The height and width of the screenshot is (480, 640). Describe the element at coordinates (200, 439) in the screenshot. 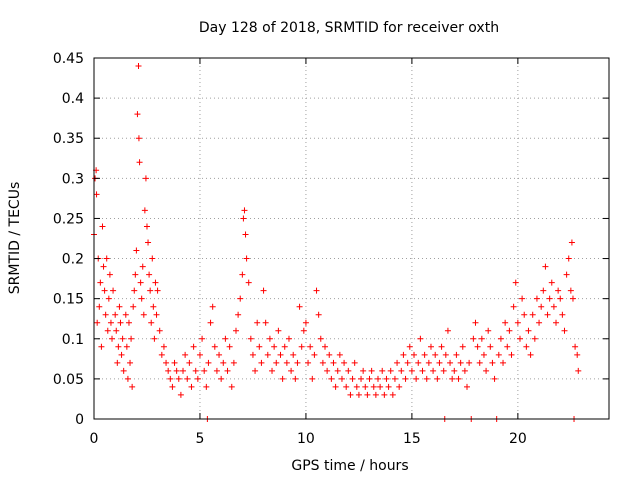

I see `x-tick-label: 5` at that location.